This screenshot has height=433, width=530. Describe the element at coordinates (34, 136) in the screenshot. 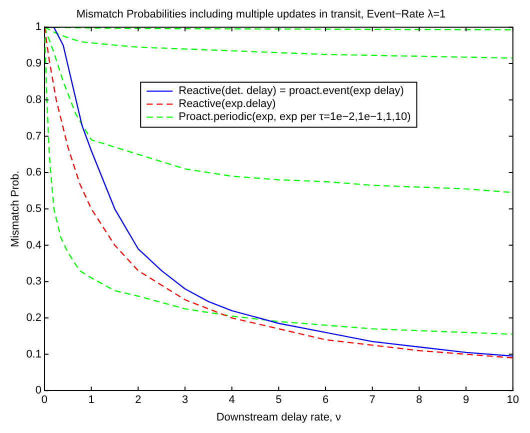

I see `y-tick-label: 0.7` at that location.